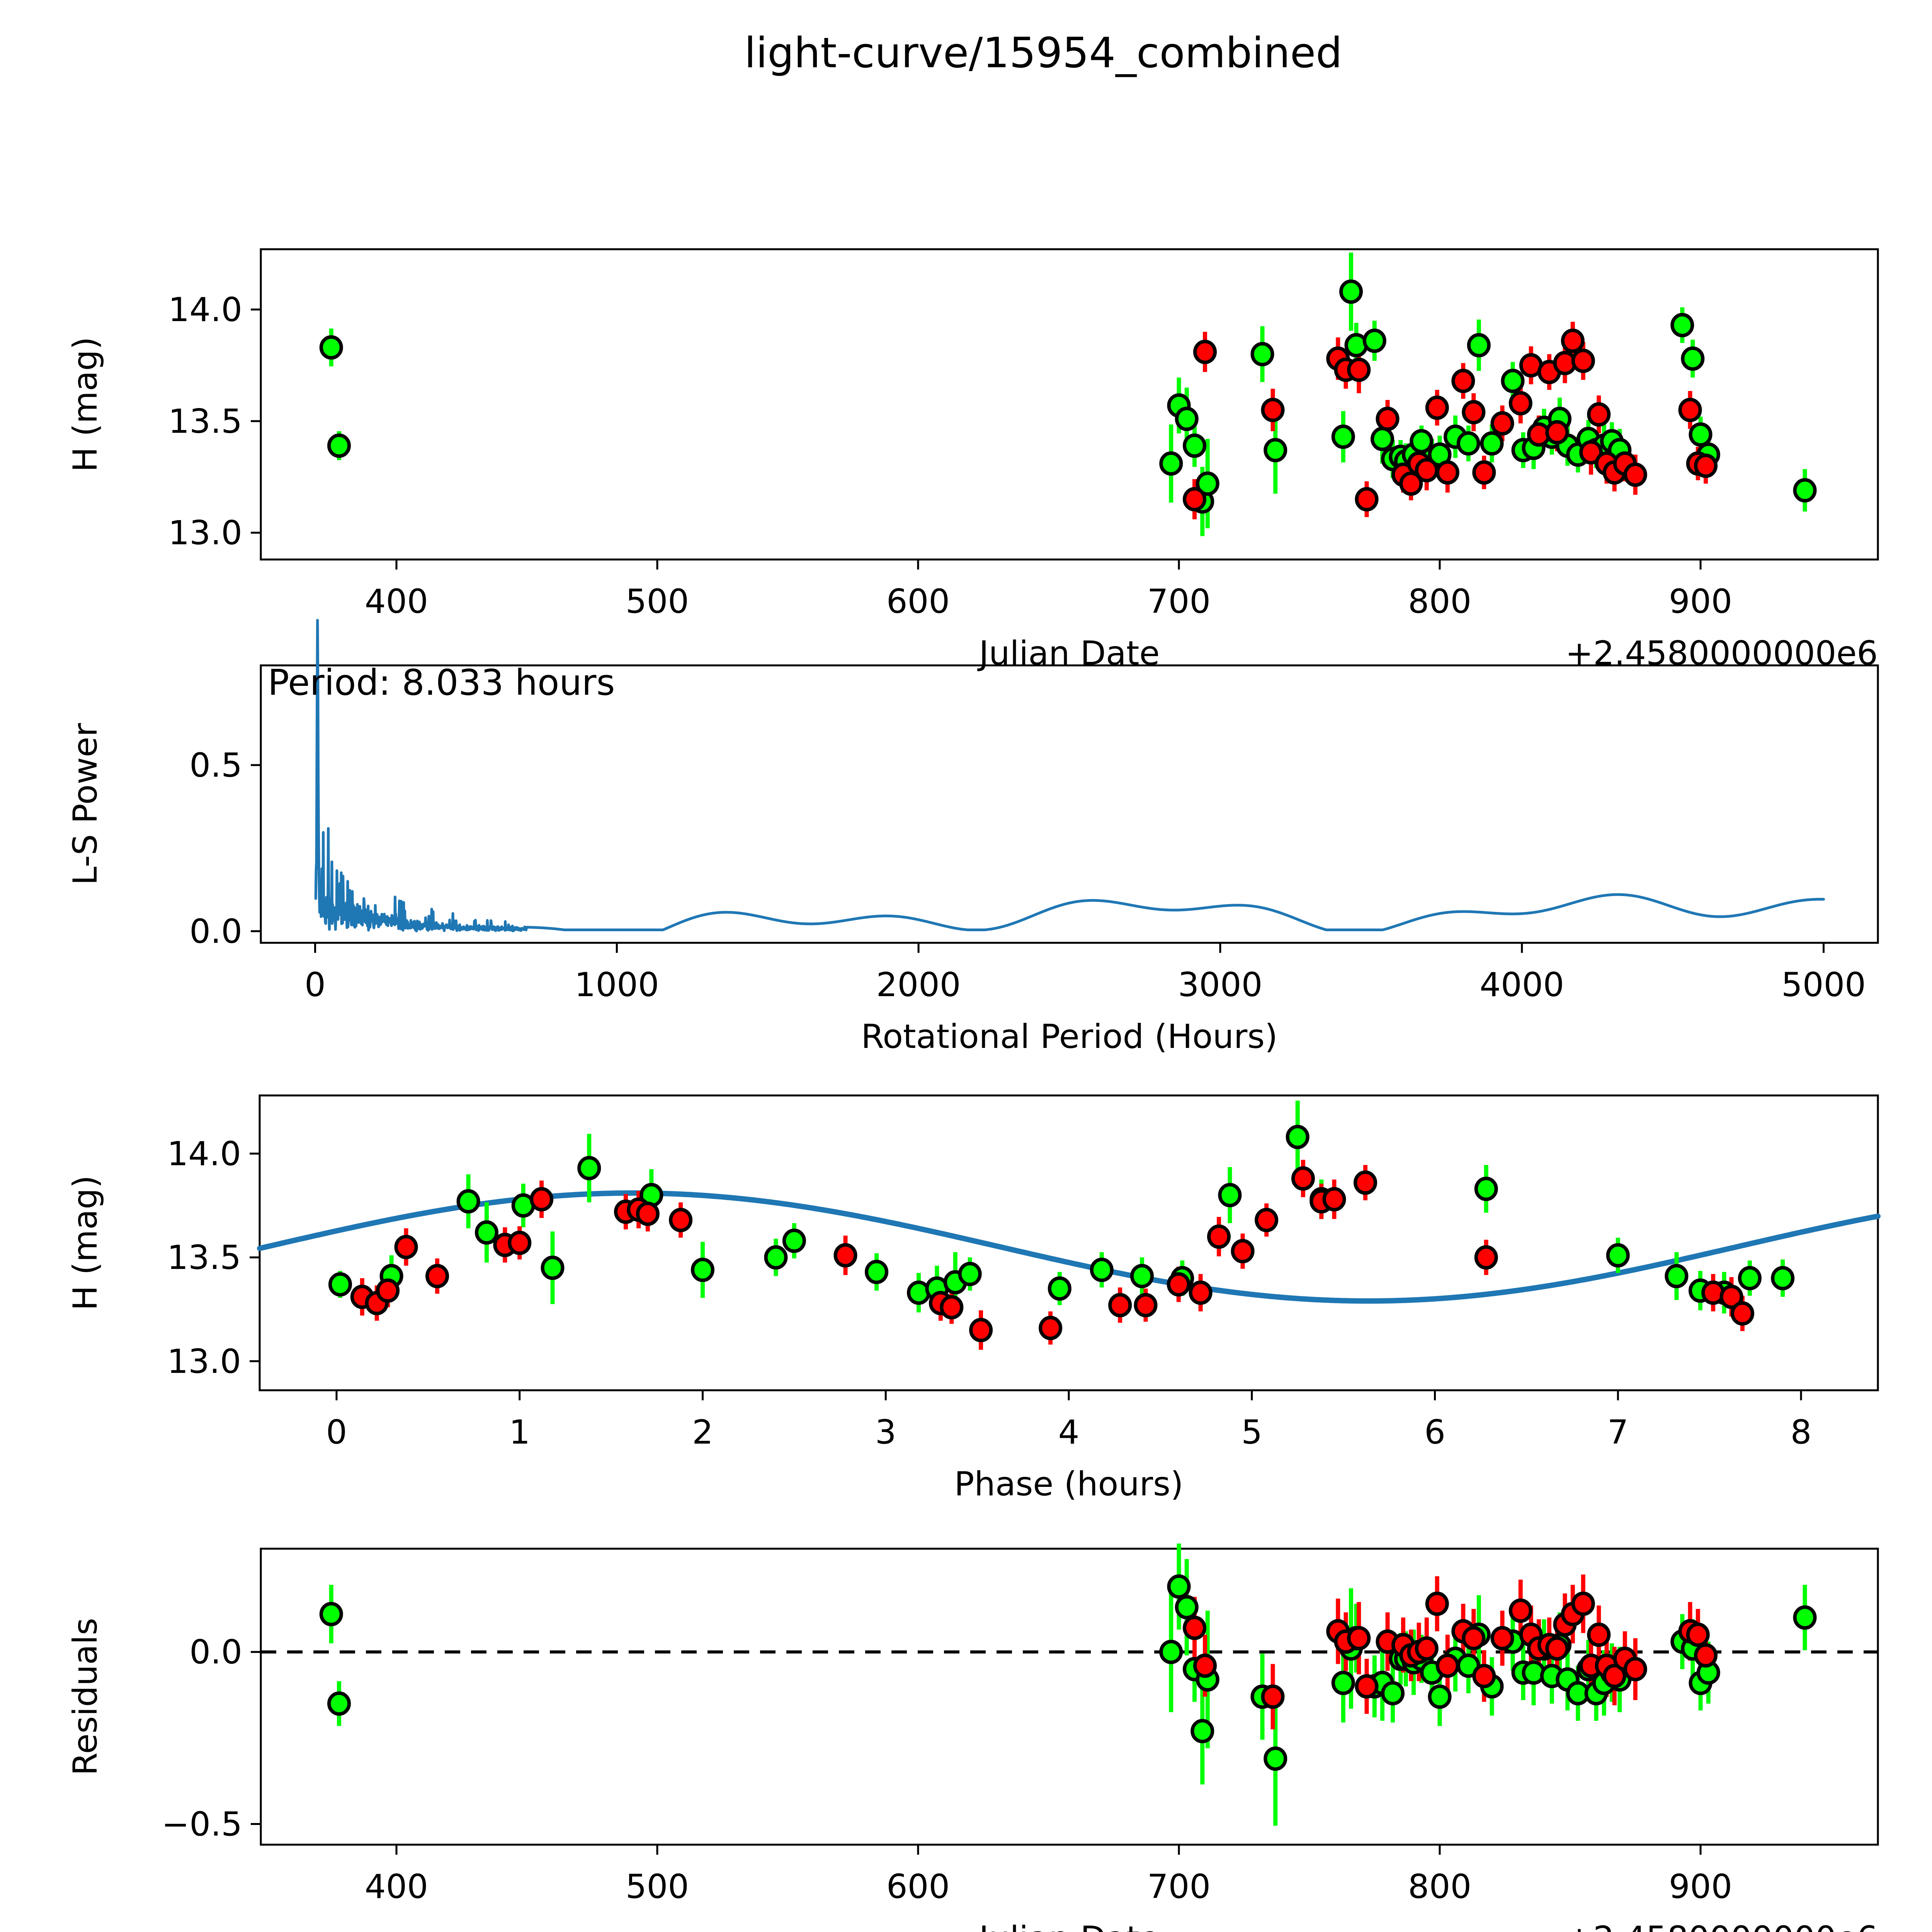 This screenshot has height=1932, width=1932. What do you see at coordinates (1062, 1214) in the screenshot?
I see `phase-folded-points-green` at bounding box center [1062, 1214].